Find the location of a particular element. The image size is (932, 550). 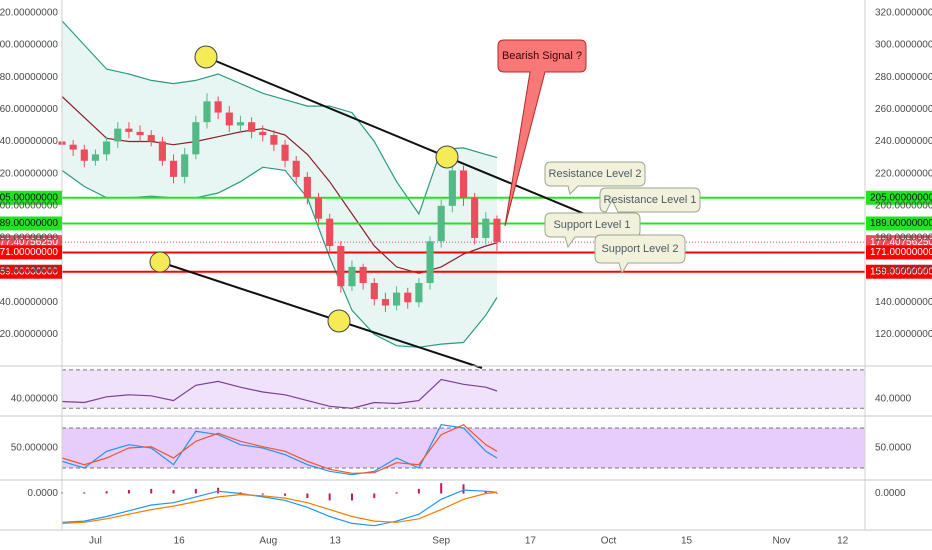

trend-line is located at coordinates (321, 315).